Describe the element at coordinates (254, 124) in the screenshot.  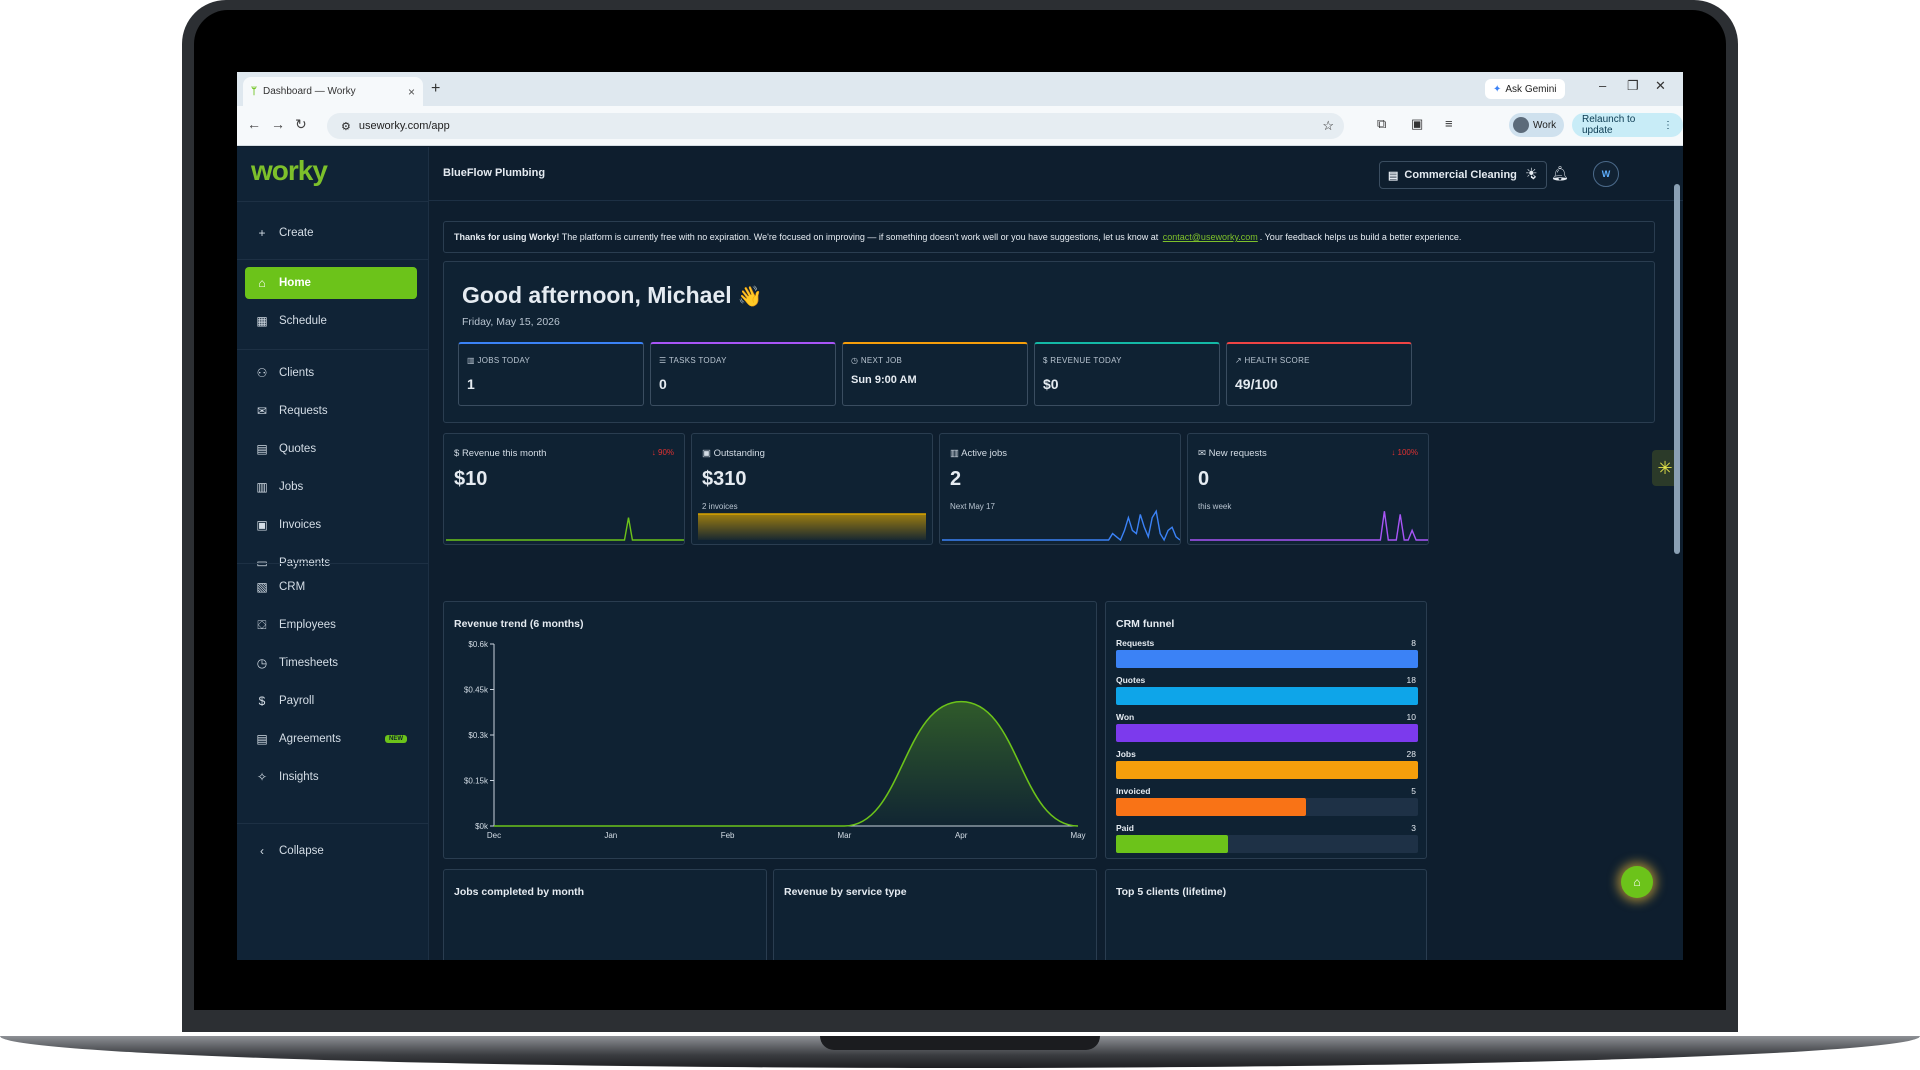
I see `back-icon: ←` at that location.